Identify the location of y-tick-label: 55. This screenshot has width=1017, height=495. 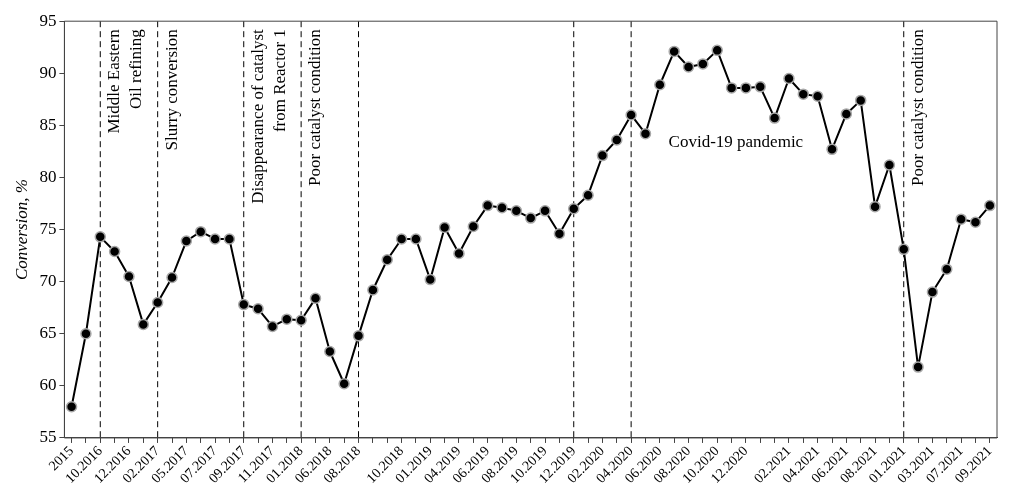
(48, 437).